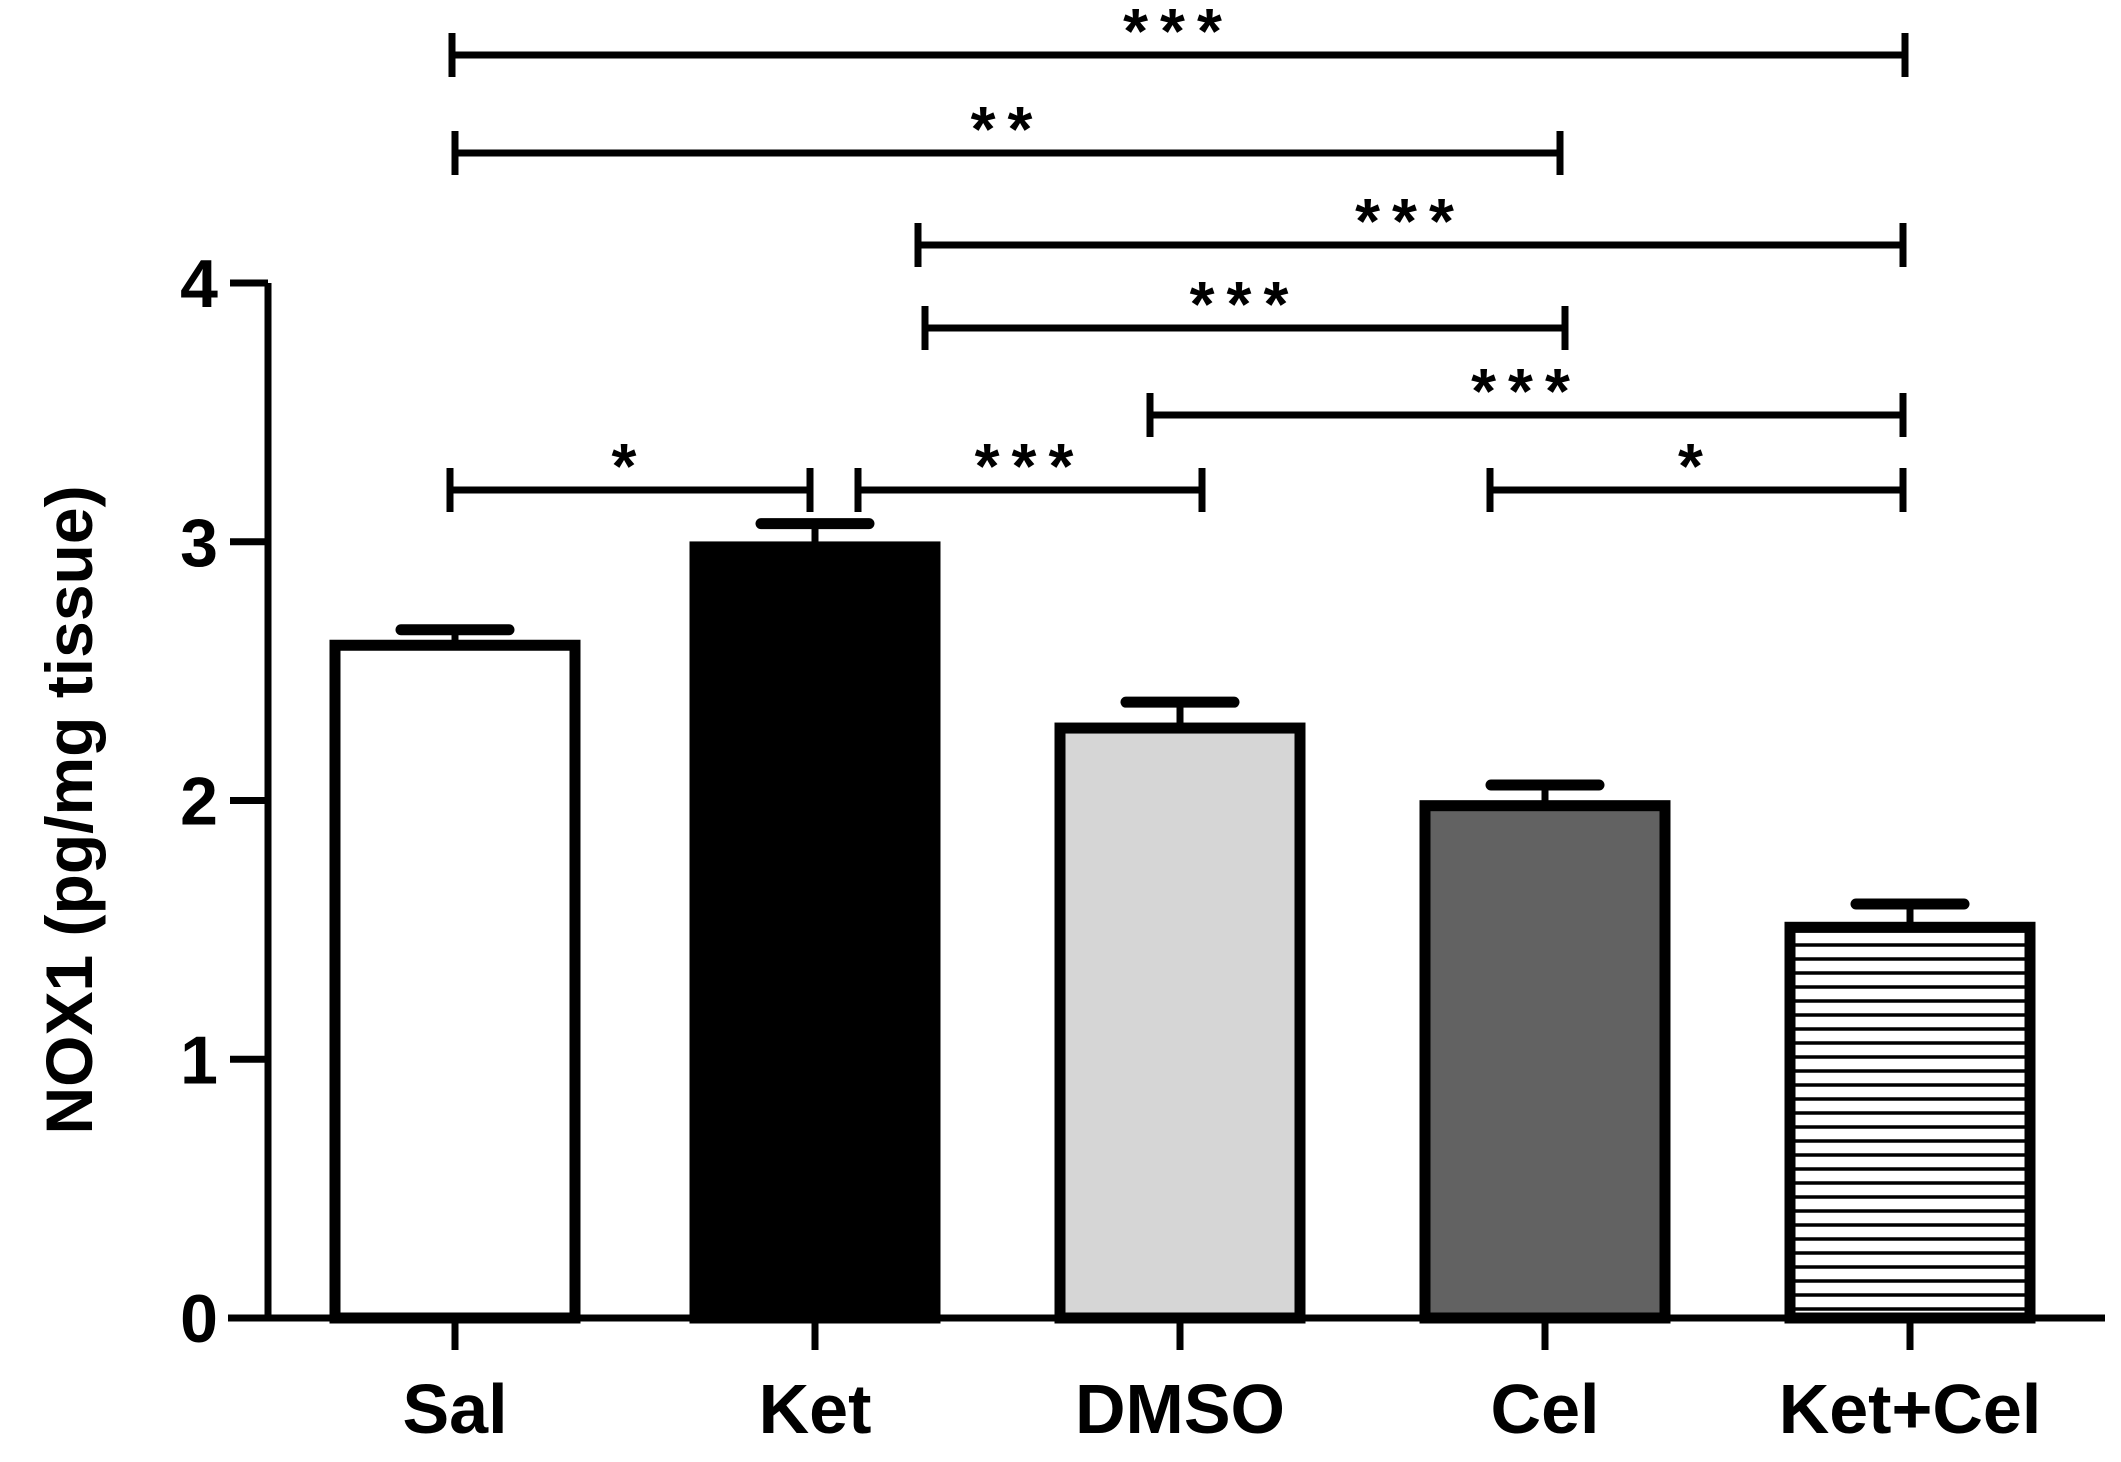 The height and width of the screenshot is (1462, 2121). I want to click on x-category-label: Sal, so click(454, 1409).